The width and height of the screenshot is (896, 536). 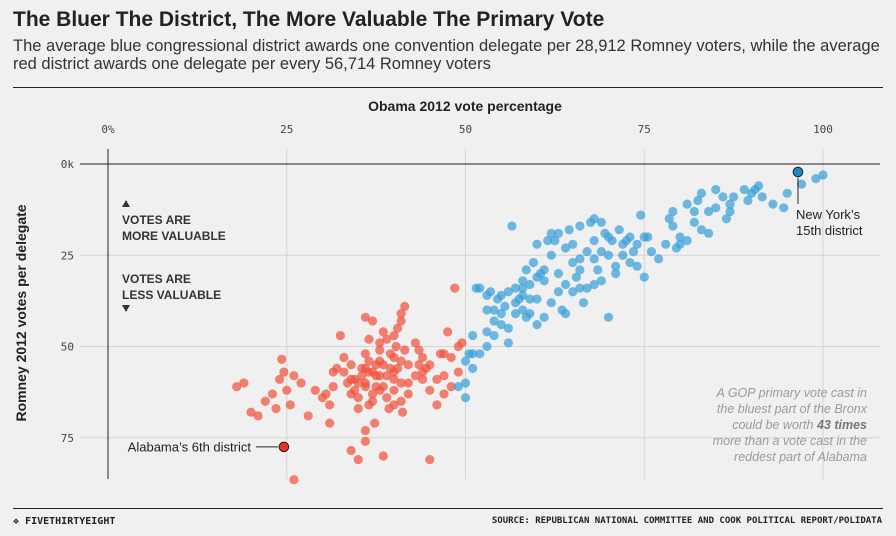 I want to click on top-divider, so click(x=448, y=87).